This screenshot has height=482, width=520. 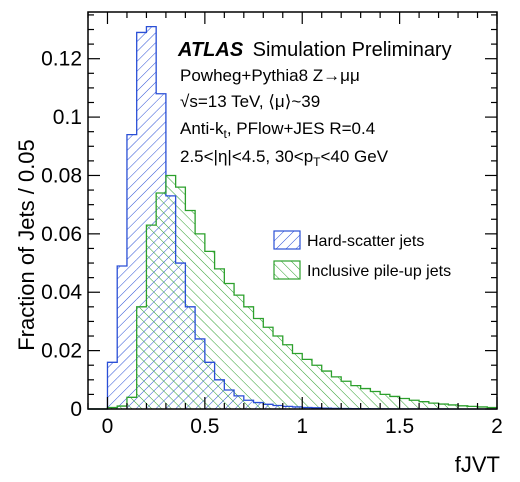 I want to click on legend-swatch-hard-scatter, so click(x=287, y=240).